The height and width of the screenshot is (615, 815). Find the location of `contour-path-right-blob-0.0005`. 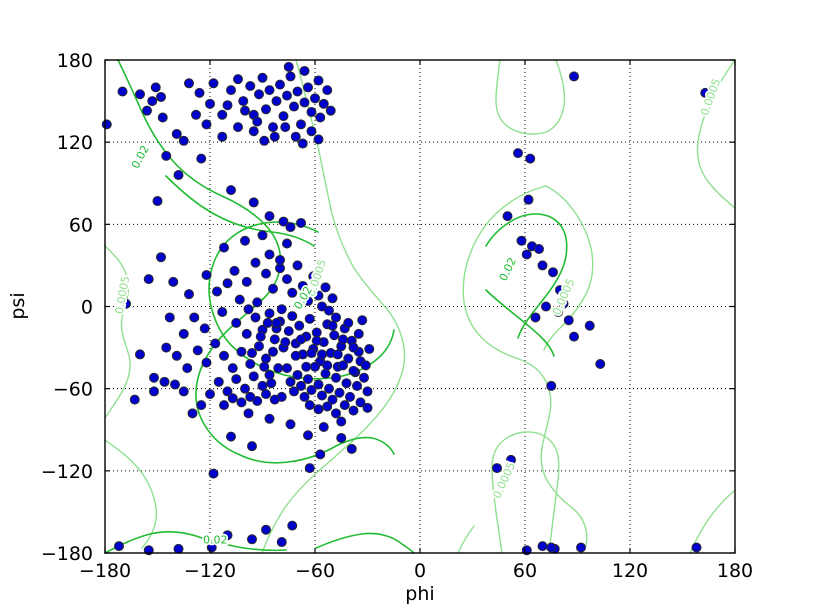

contour-path-right-blob-0.0005 is located at coordinates (525, 369).